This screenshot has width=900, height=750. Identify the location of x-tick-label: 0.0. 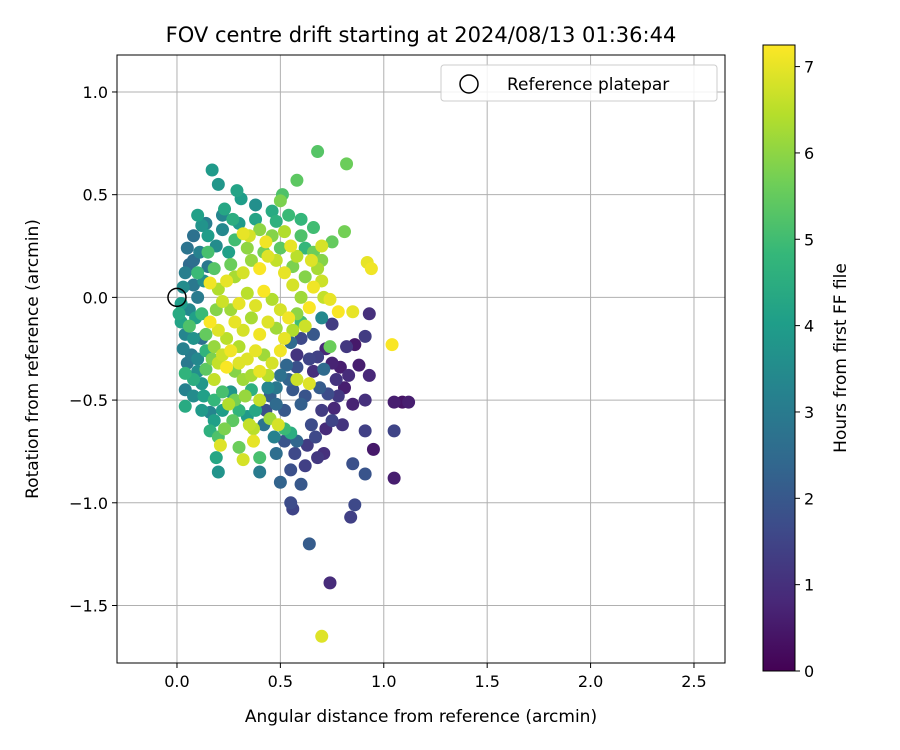
(176, 681).